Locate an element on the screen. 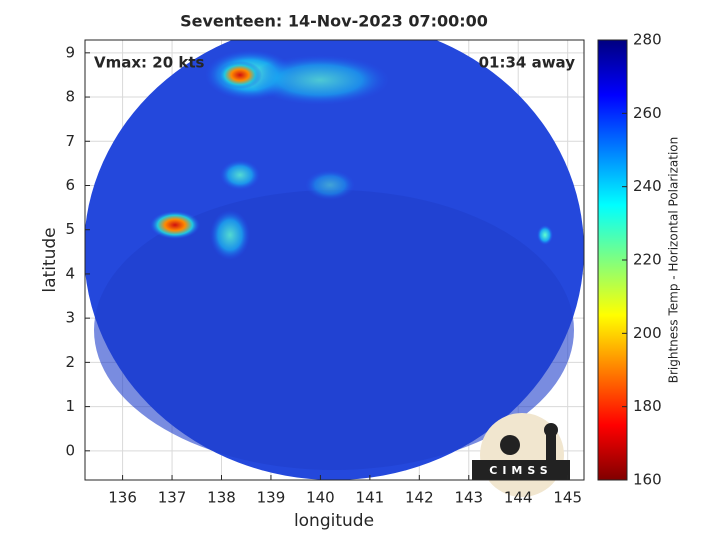  y-tick-label: 7 is located at coordinates (70, 141).